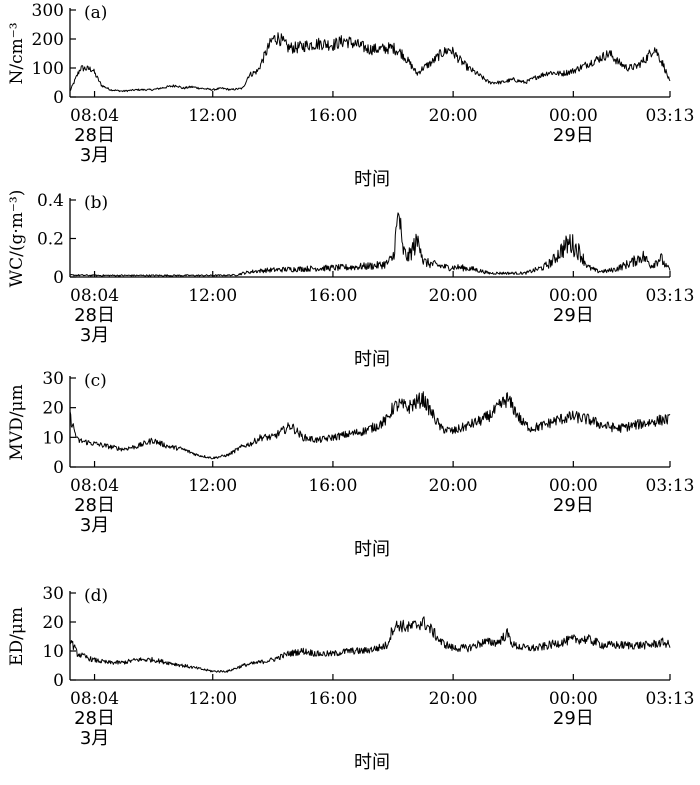  Describe the element at coordinates (96, 203) in the screenshot. I see `panel-label: (b)` at that location.